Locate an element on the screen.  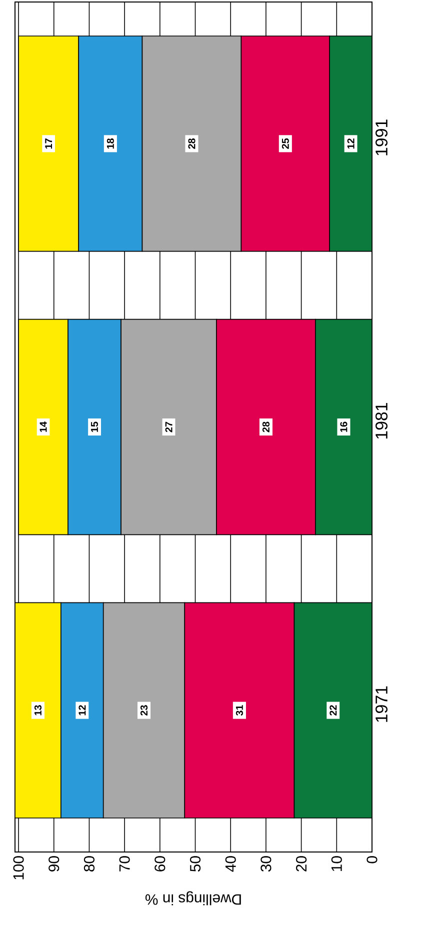
data-label: 18 is located at coordinates (110, 143).